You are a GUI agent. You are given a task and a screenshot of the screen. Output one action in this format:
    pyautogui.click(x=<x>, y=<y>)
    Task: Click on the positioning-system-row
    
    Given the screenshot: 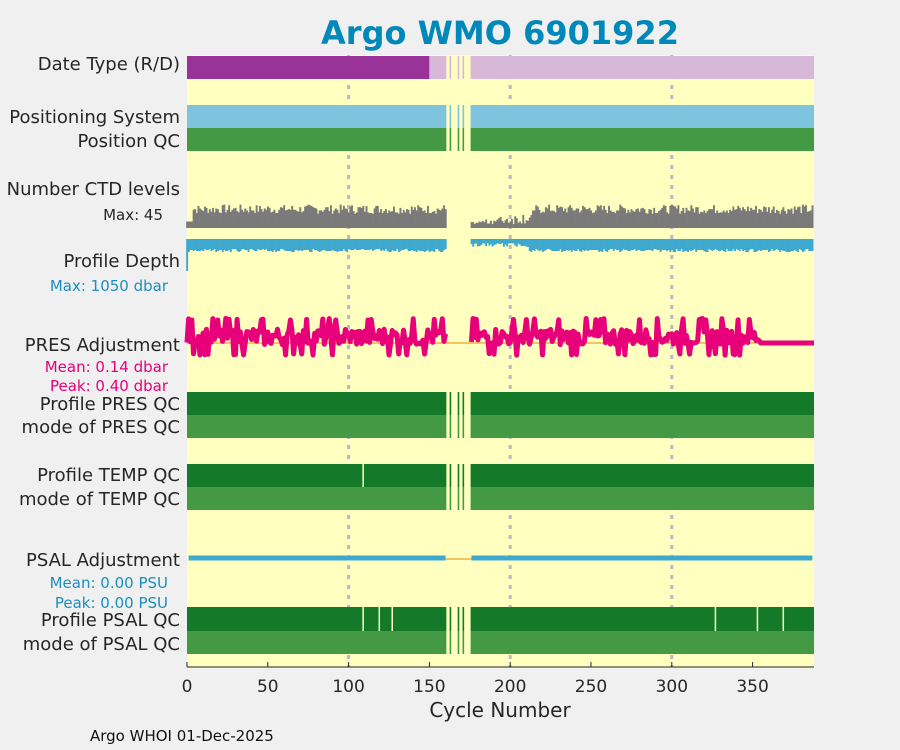 What is the action you would take?
    pyautogui.click(x=500, y=116)
    